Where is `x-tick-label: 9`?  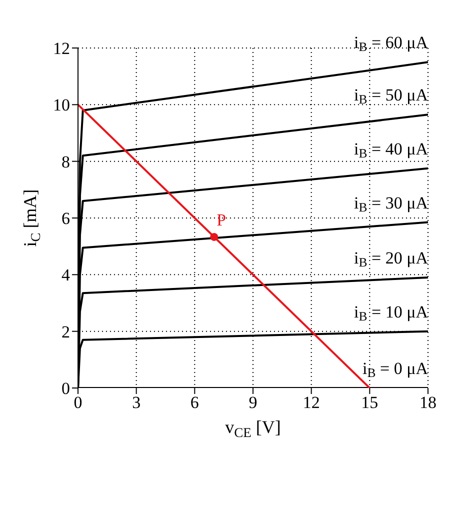 x-tick-label: 9 is located at coordinates (253, 402).